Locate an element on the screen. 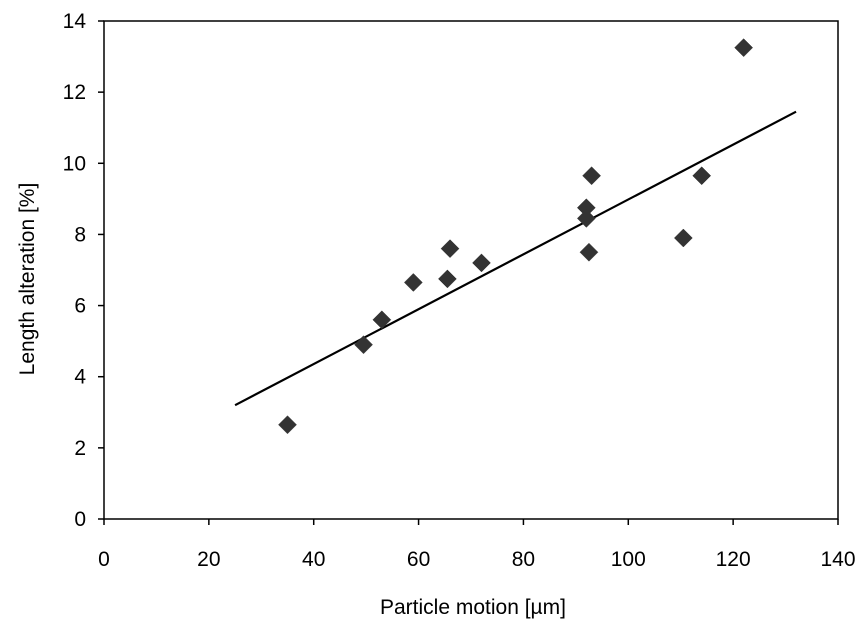 The height and width of the screenshot is (627, 867). x-tick-label: 20 is located at coordinates (208, 559).